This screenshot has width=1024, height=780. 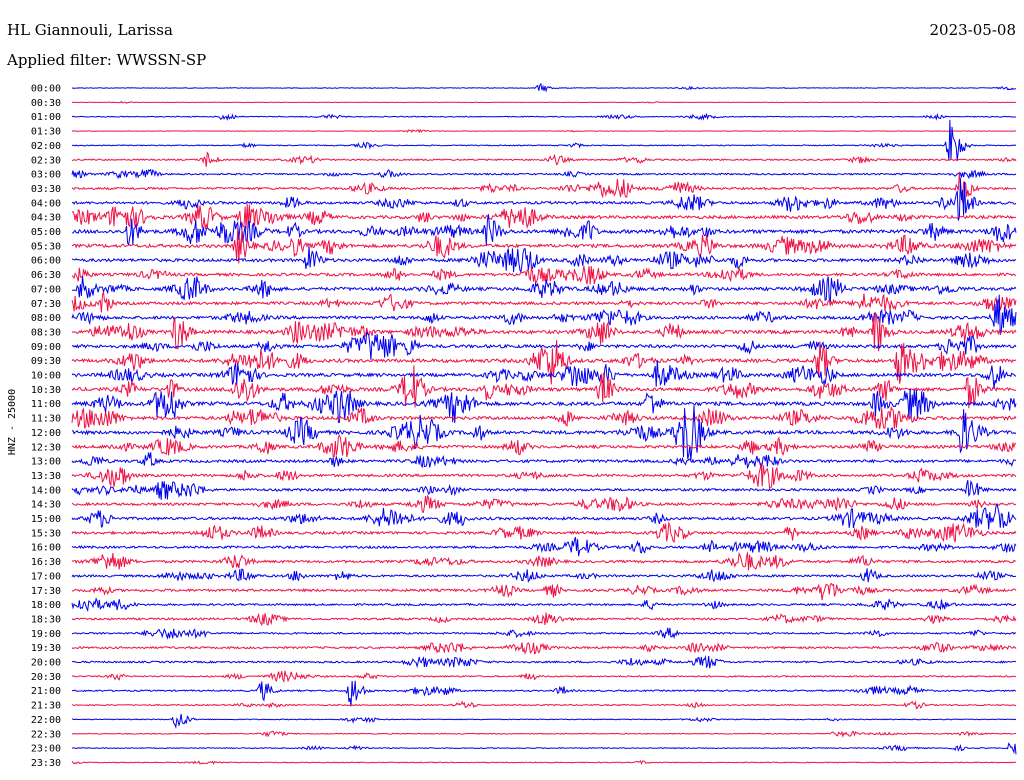 I want to click on tick-label: 06:00, so click(x=46, y=261).